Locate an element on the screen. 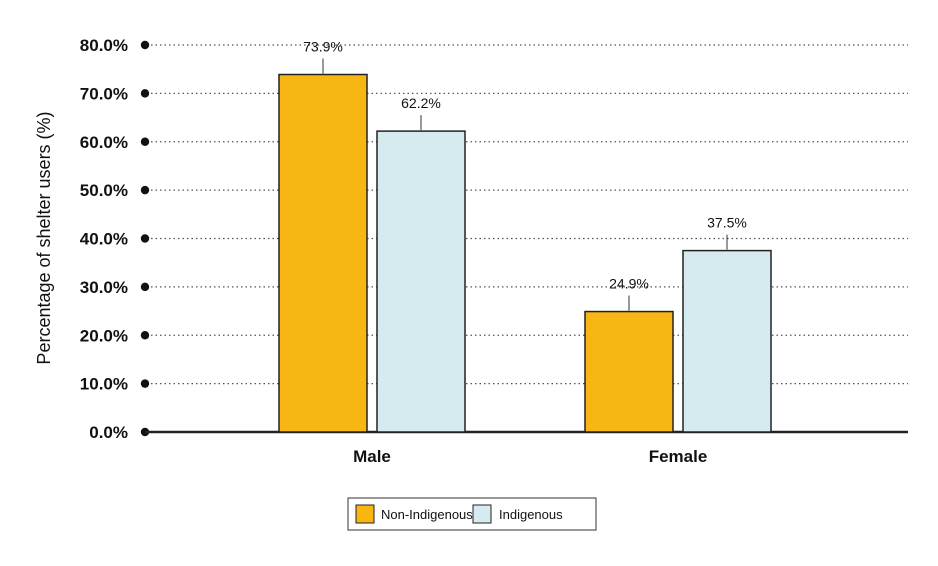 This screenshot has height=566, width=938. legend-swatch-indigenous is located at coordinates (482, 514).